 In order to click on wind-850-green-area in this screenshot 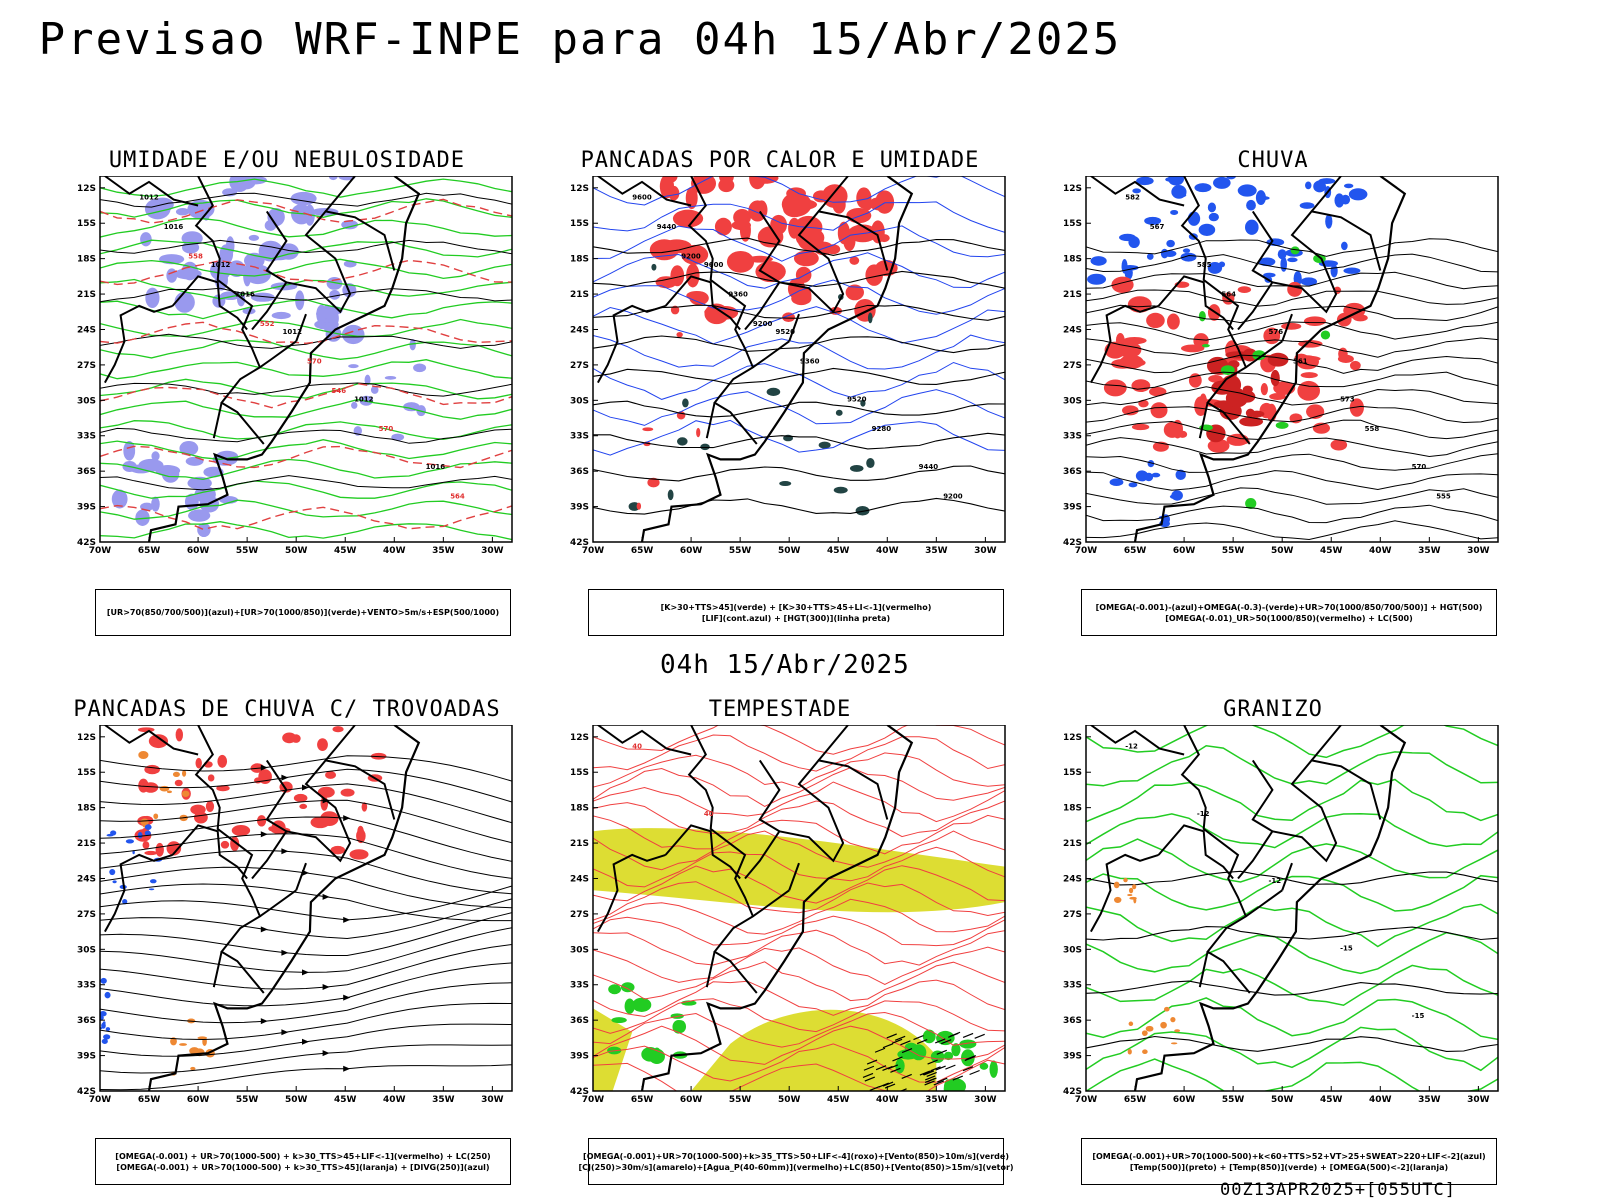, I will do `click(968, 1044)`.